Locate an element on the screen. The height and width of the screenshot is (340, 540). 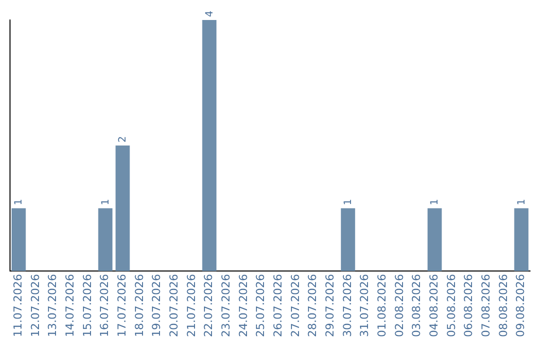
x-tick-label: 20.07.2026 is located at coordinates (174, 306).